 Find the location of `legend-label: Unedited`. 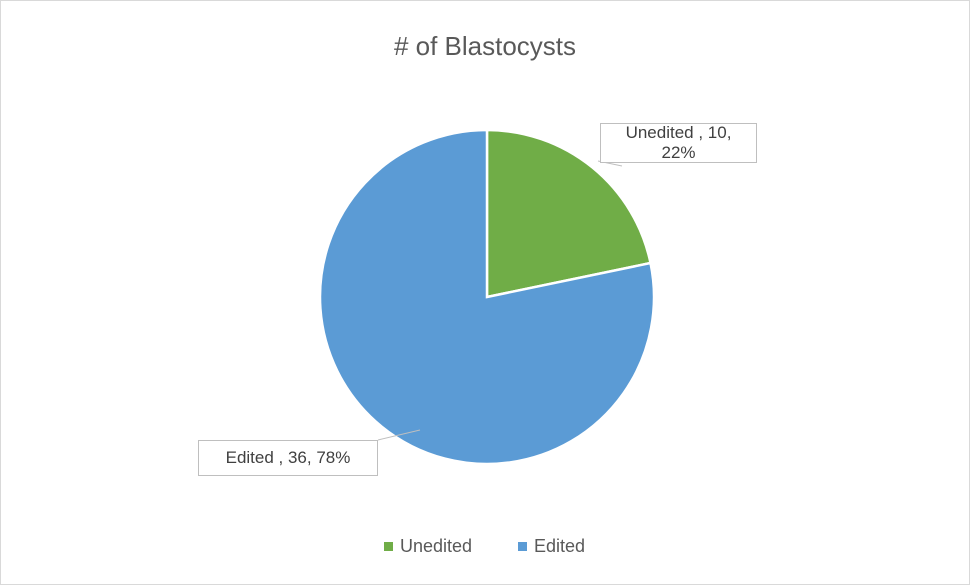

legend-label: Unedited is located at coordinates (436, 546).